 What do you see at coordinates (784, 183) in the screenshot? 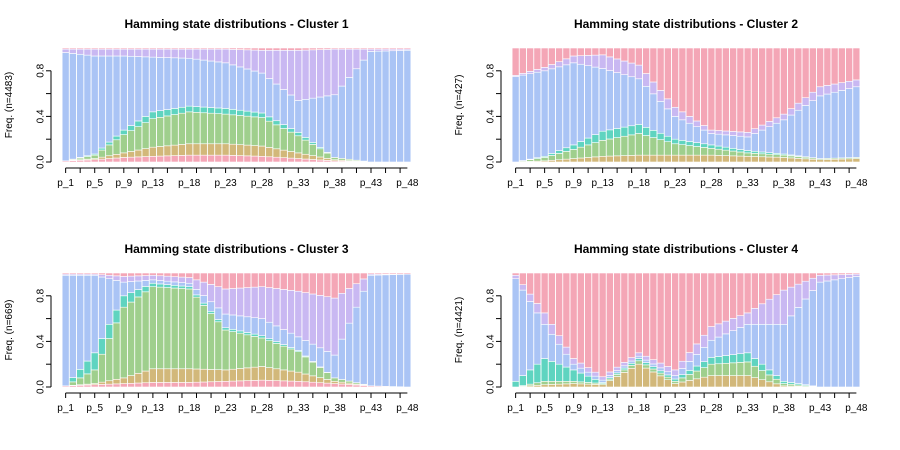
I see `x-tick-label: p_38` at bounding box center [784, 183].